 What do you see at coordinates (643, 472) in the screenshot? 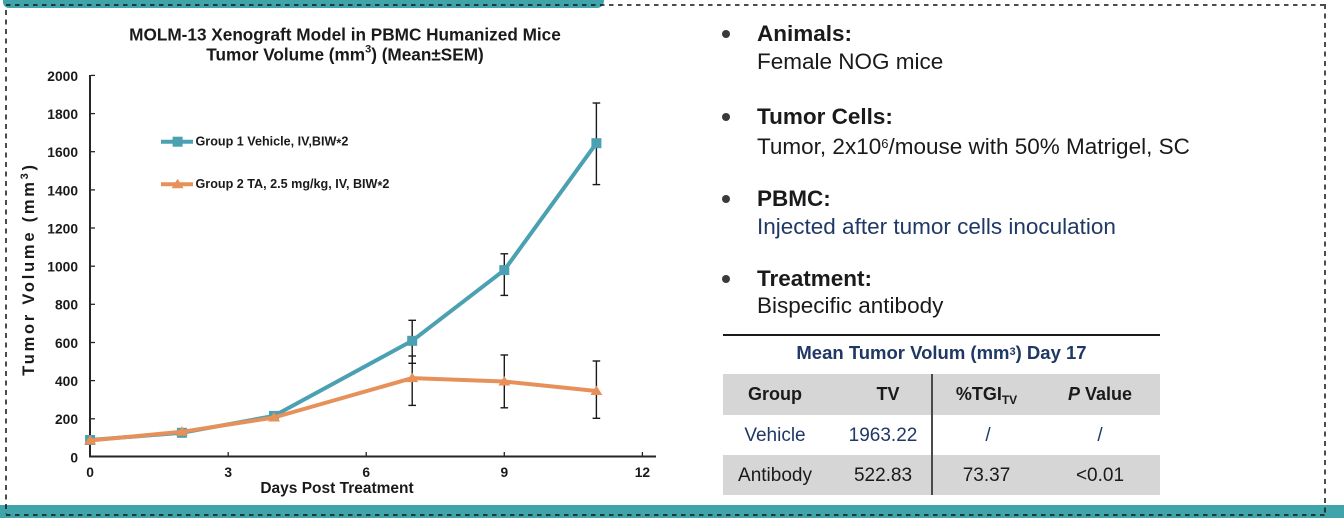
I see `svg-text: 12` at bounding box center [643, 472].